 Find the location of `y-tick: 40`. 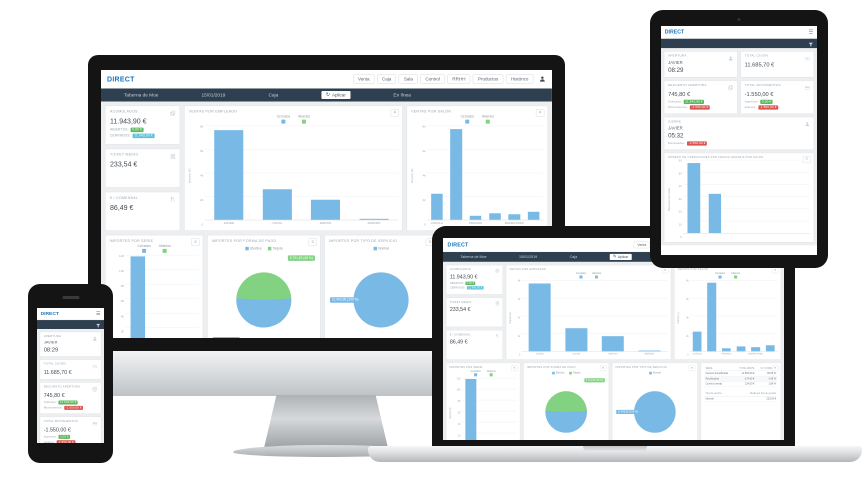

y-tick: 40 is located at coordinates (122, 317).